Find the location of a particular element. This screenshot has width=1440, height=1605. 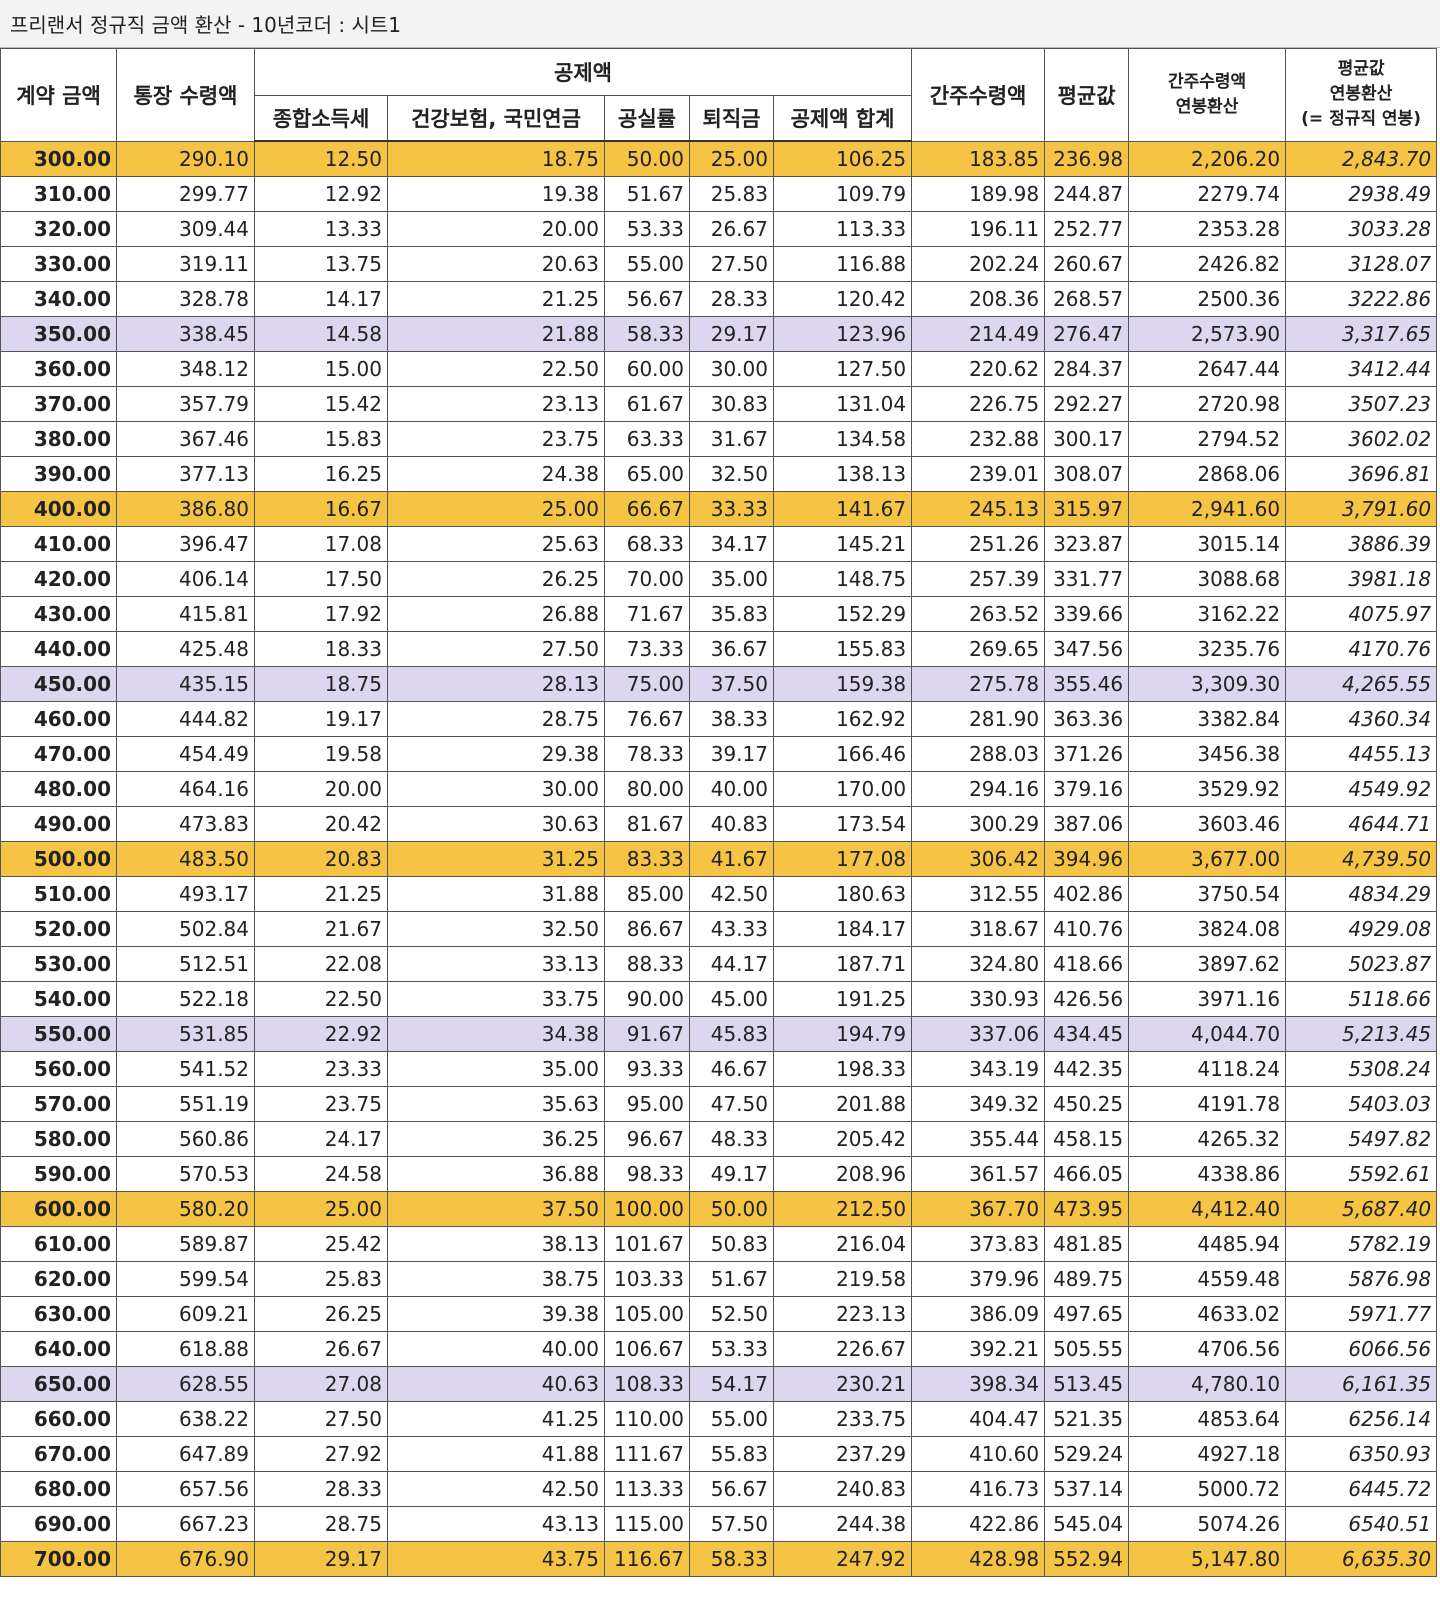

cell: 5023.87 is located at coordinates (1361, 964).